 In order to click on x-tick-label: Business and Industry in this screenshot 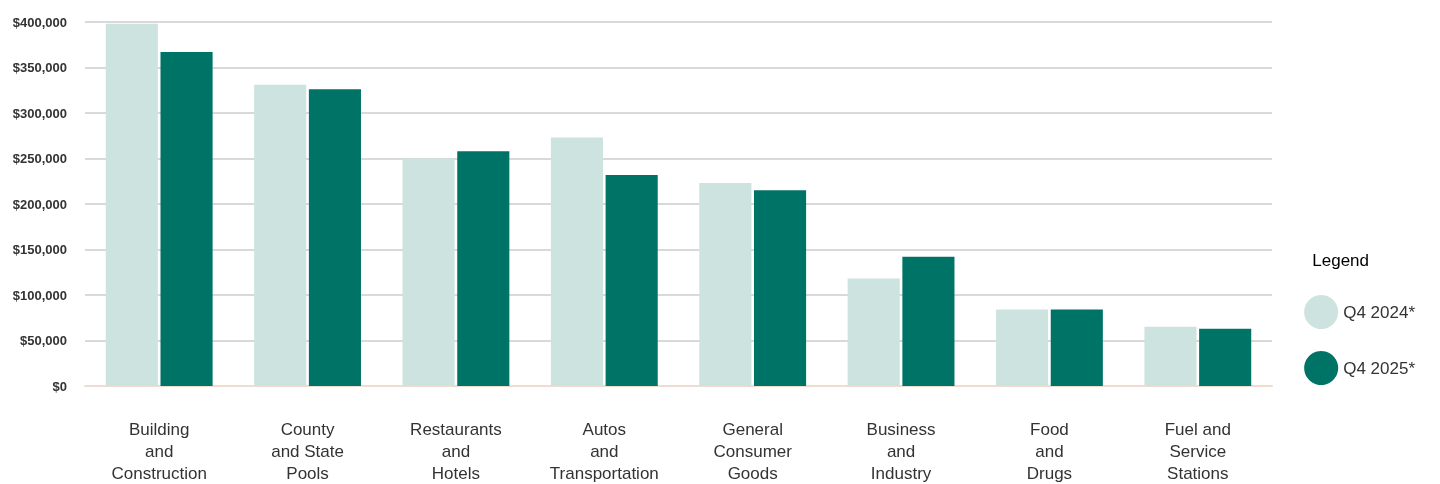, I will do `click(901, 451)`.